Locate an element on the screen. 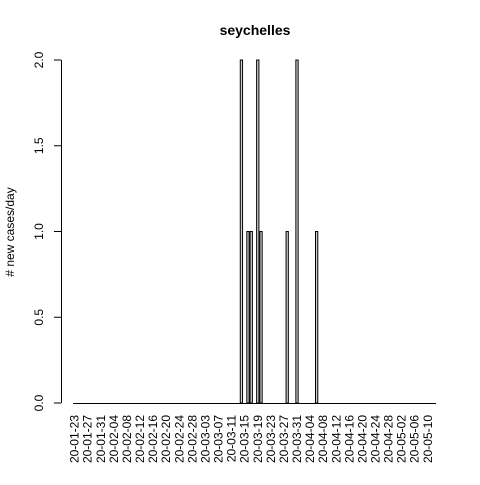 This screenshot has height=485, width=480. x-tick-label: 20-05-06 is located at coordinates (415, 439).